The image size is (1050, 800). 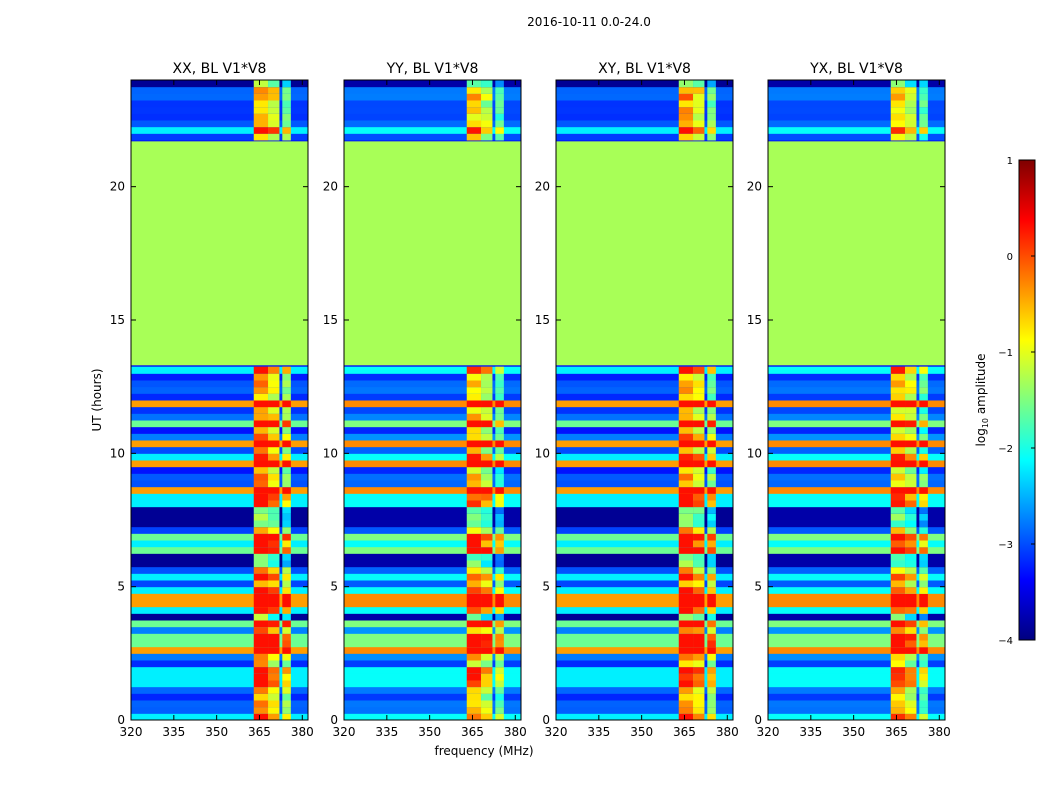 I want to click on panel-heatmap-xy, so click(x=644, y=400).